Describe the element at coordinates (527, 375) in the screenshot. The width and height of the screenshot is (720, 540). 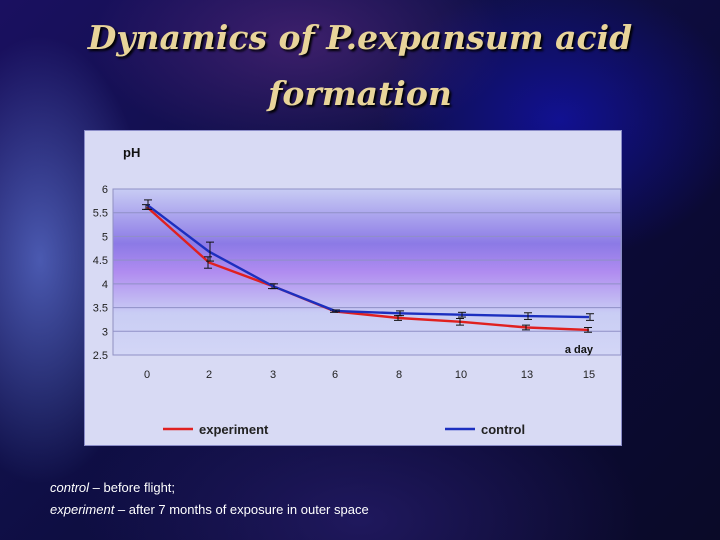
I see `x-tick-label: 13` at that location.